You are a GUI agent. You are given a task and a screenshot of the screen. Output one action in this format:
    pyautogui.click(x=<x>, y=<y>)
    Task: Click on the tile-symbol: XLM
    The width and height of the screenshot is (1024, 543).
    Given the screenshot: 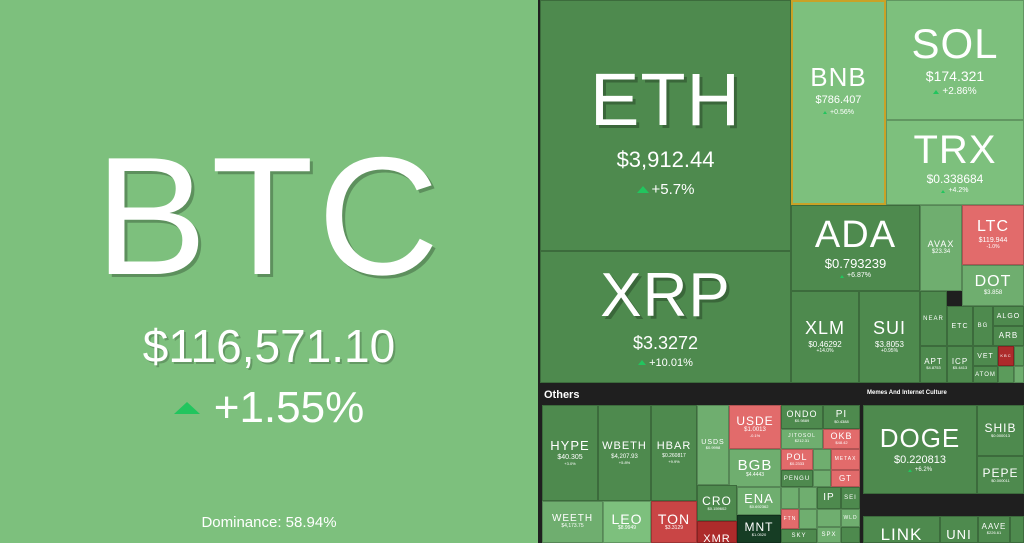 What is the action you would take?
    pyautogui.click(x=824, y=328)
    